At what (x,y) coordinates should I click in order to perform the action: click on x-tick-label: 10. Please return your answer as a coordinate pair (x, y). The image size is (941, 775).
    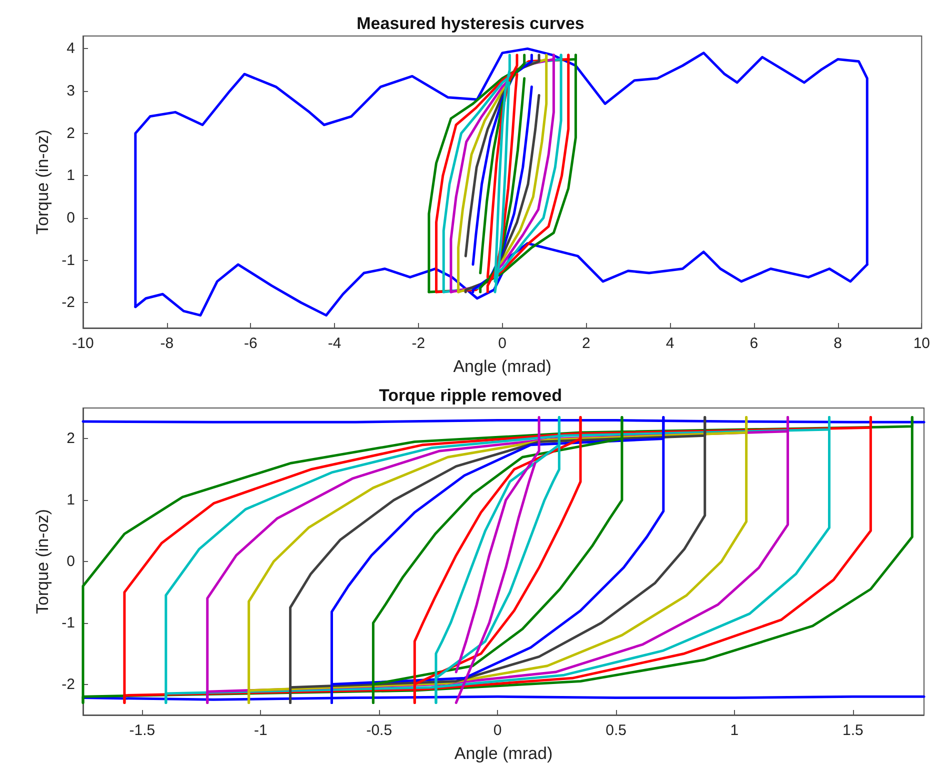
    Looking at the image, I should click on (921, 343).